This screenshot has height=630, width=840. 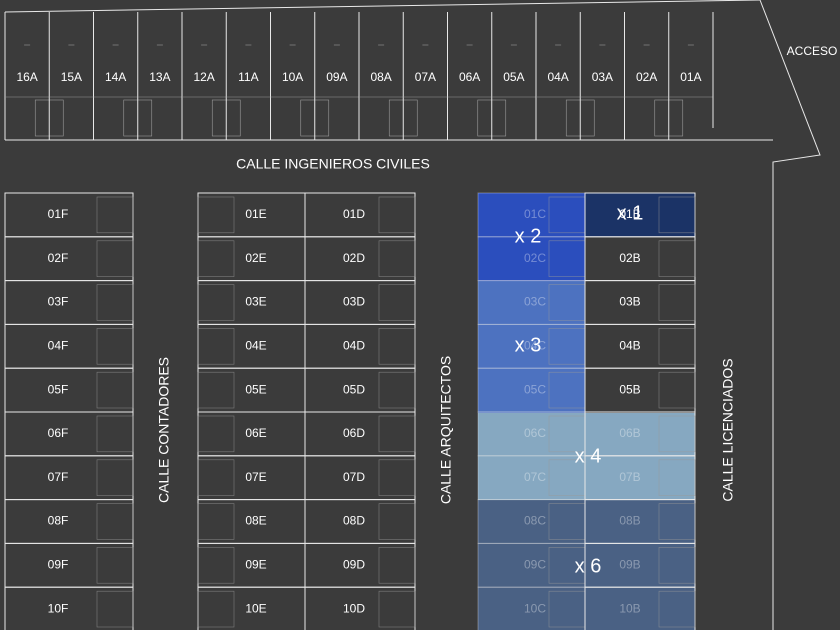 What do you see at coordinates (248, 77) in the screenshot?
I see `lot-label: 11A` at bounding box center [248, 77].